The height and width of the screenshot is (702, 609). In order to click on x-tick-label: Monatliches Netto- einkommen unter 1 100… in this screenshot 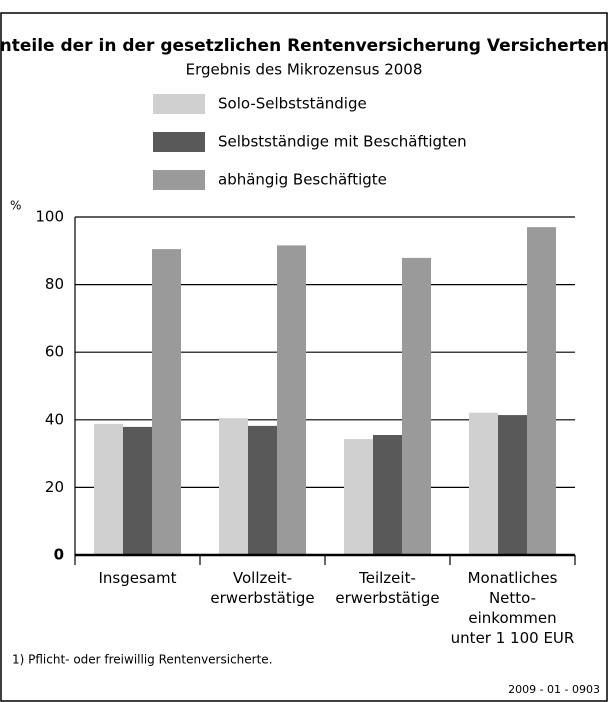, I will do `click(512, 608)`.